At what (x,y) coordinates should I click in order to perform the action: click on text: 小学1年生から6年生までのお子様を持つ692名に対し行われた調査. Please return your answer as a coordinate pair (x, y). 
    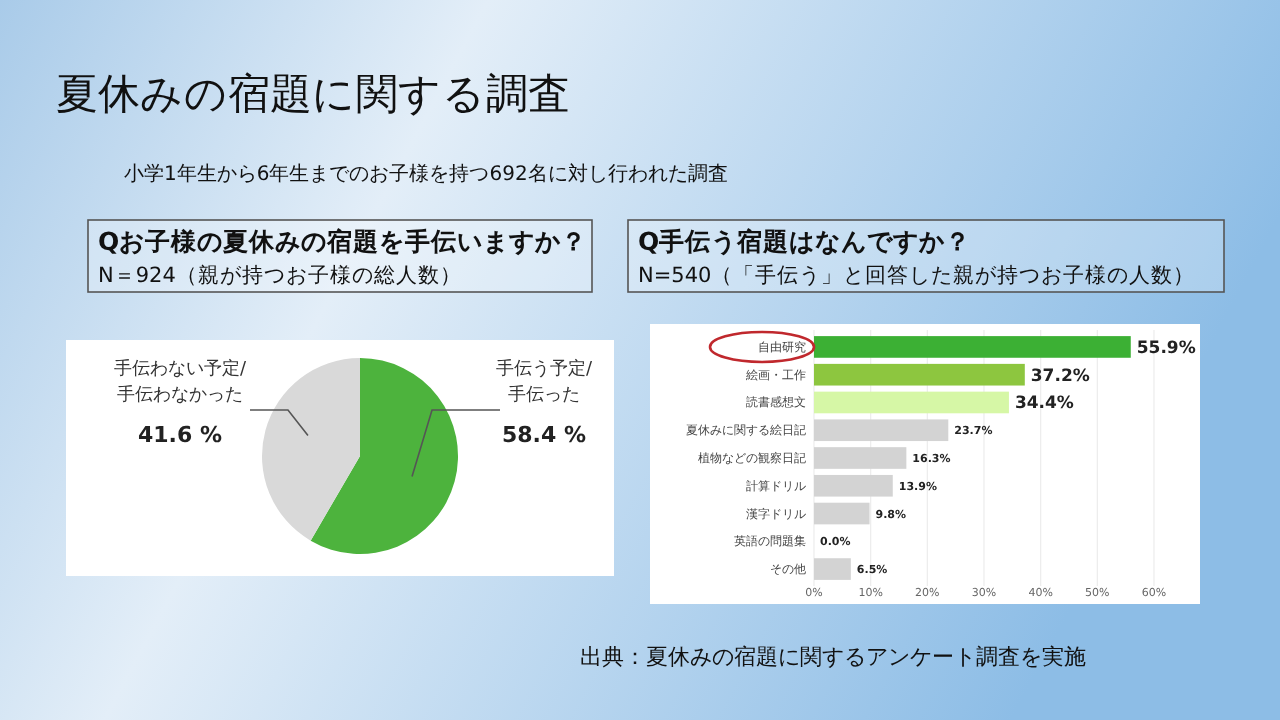
    Looking at the image, I should click on (426, 174).